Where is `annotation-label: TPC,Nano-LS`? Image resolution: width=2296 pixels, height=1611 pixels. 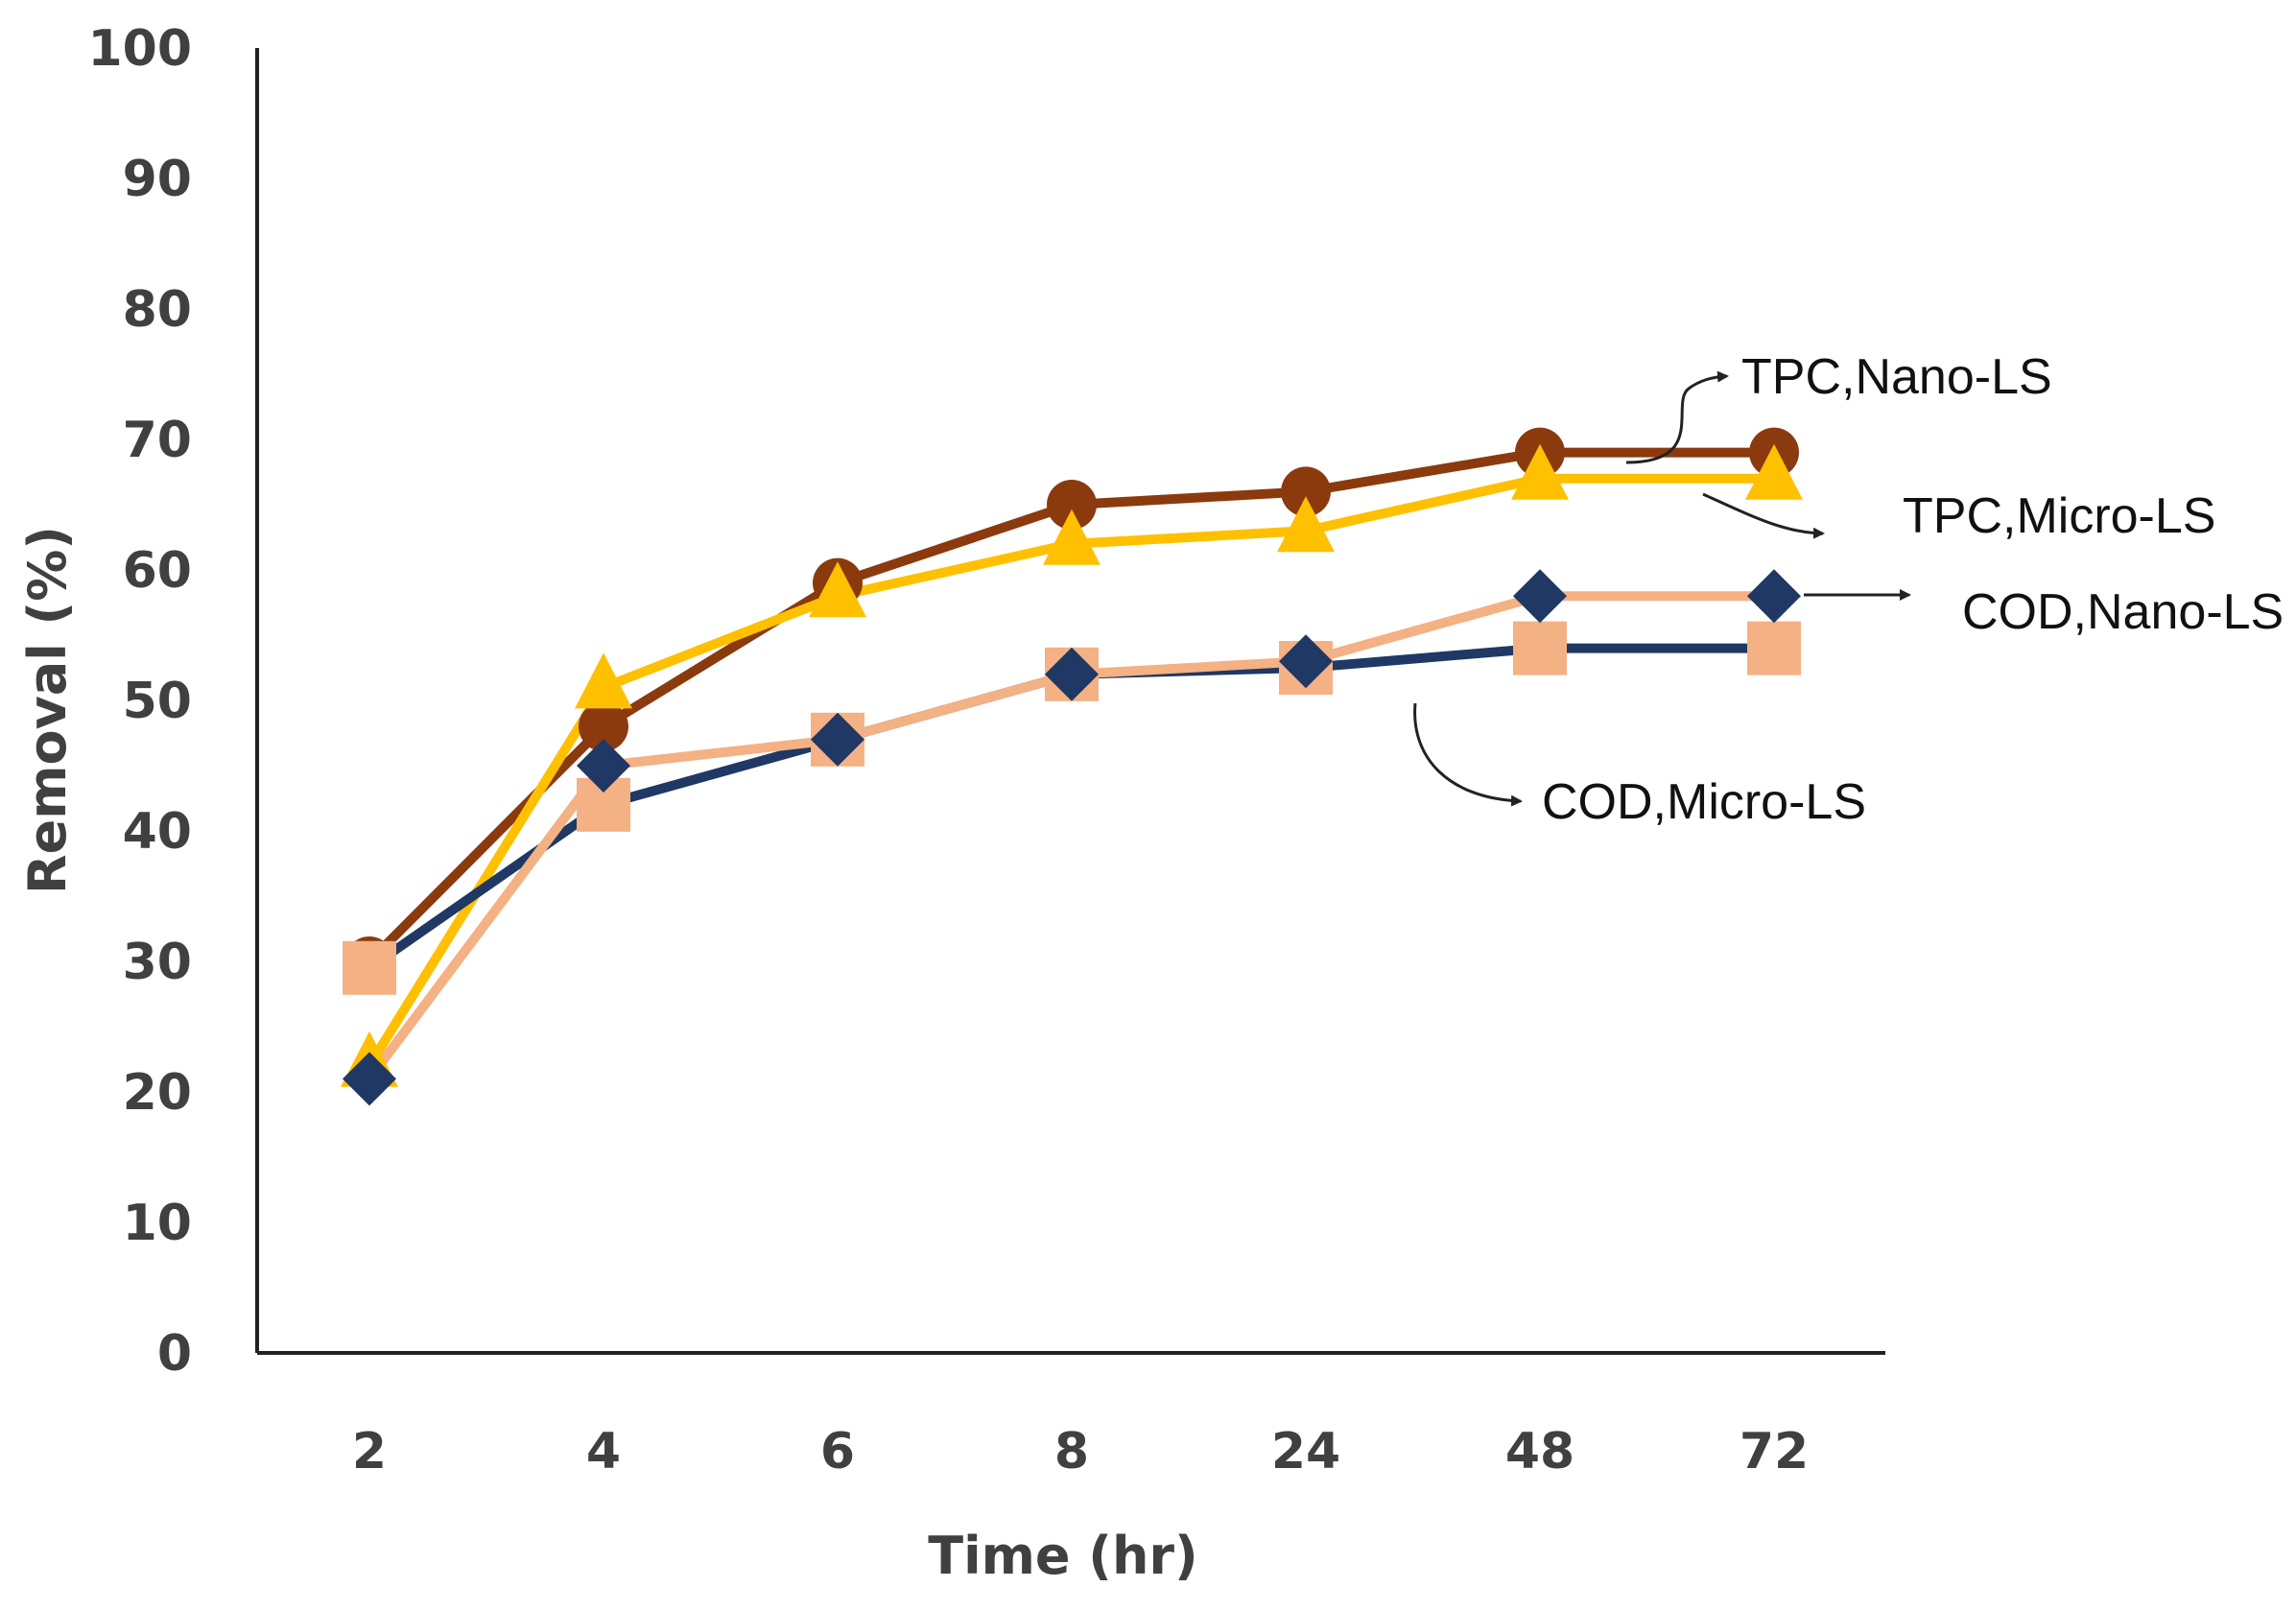
annotation-label: TPC,Nano-LS is located at coordinates (1896, 377).